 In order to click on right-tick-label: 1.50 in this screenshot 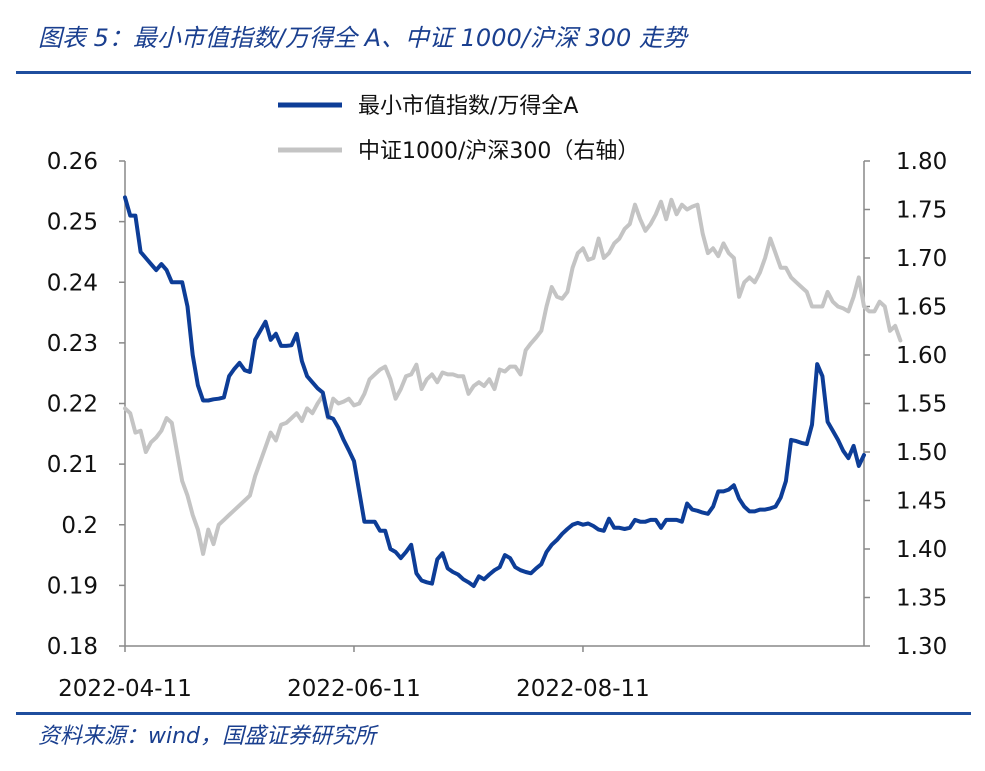, I will do `click(921, 453)`.